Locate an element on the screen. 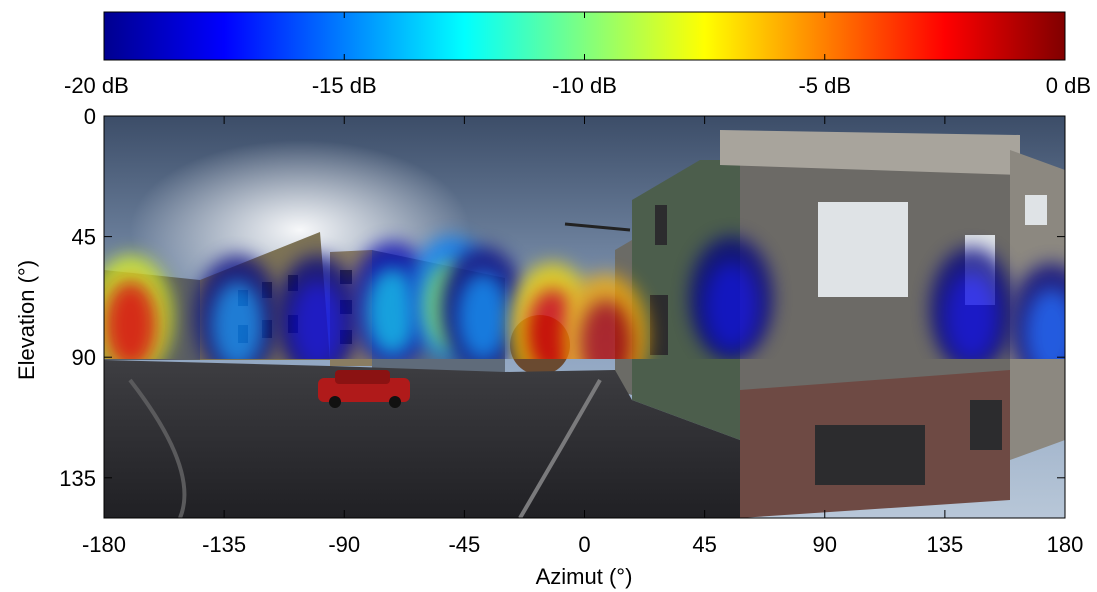 Image resolution: width=1097 pixels, height=592 pixels. x-tick-label: 135 is located at coordinates (945, 544).